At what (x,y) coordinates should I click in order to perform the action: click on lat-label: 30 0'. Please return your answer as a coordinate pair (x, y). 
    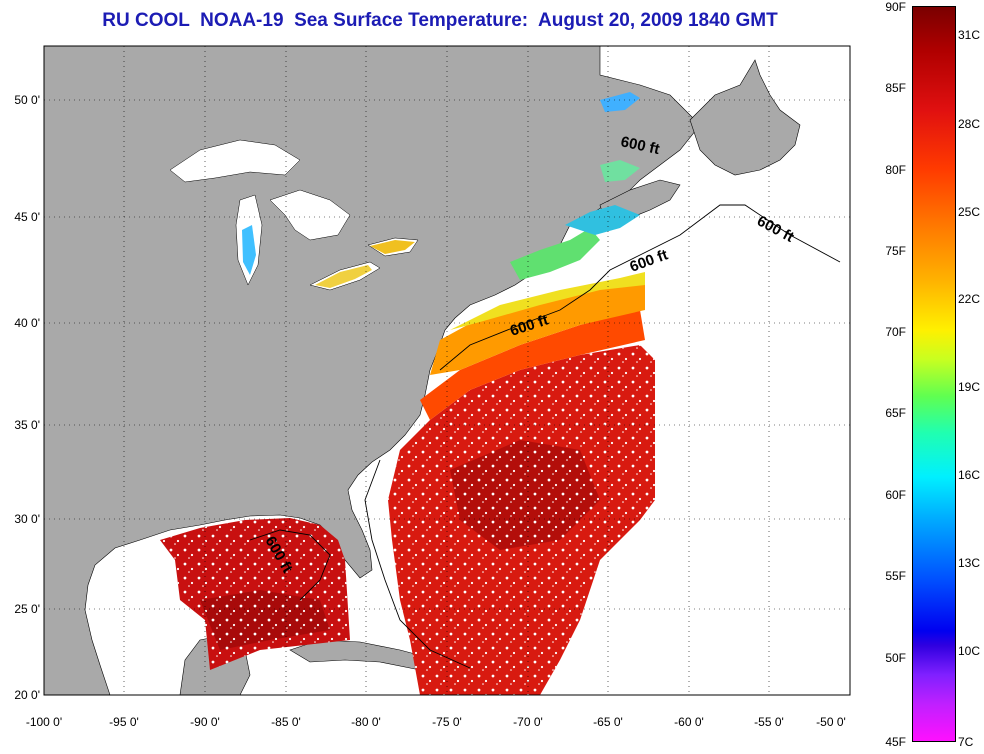
    Looking at the image, I should click on (27, 519).